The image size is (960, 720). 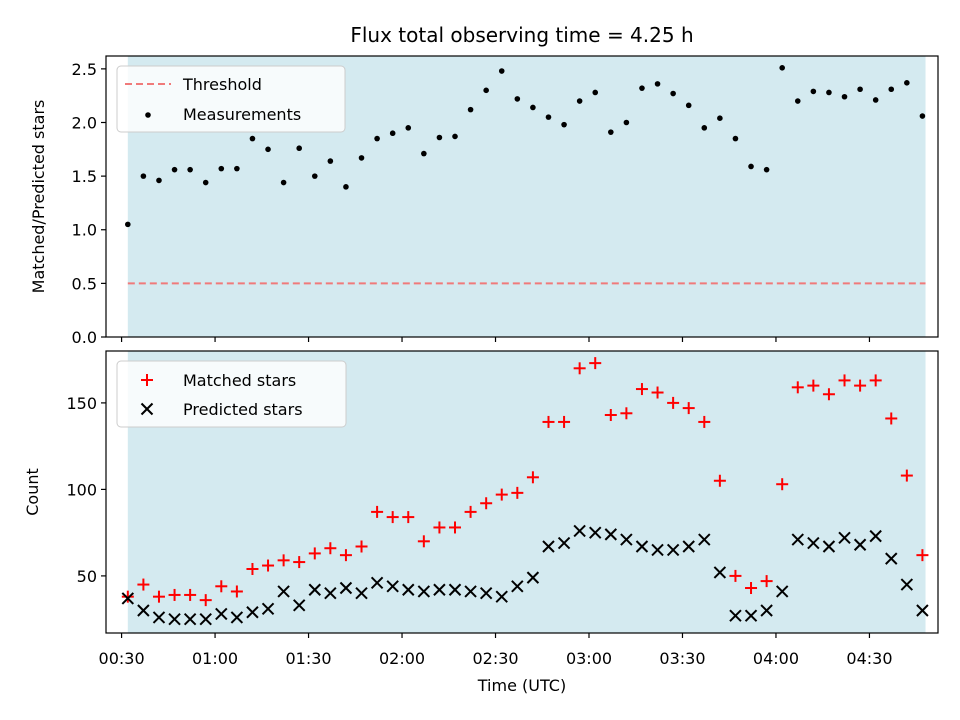 I want to click on y-tick-label: 0.5, so click(x=84, y=283).